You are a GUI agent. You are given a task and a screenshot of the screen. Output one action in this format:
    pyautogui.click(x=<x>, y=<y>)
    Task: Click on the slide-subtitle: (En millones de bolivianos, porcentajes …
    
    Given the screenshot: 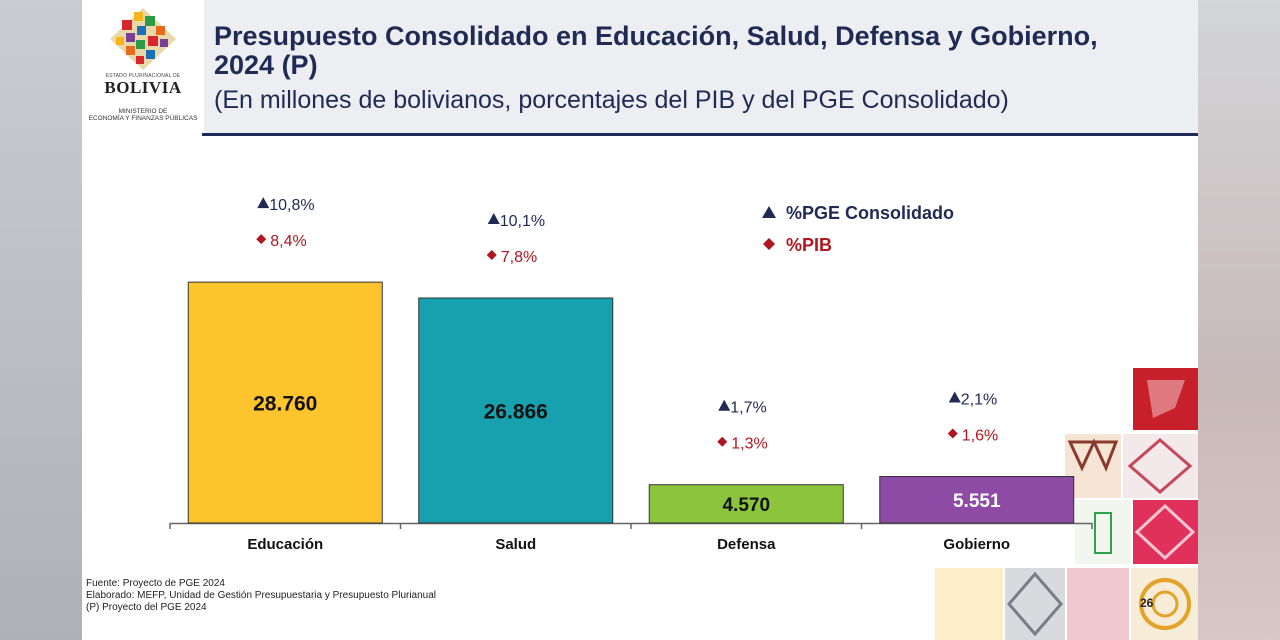 What is the action you would take?
    pyautogui.click(x=611, y=100)
    